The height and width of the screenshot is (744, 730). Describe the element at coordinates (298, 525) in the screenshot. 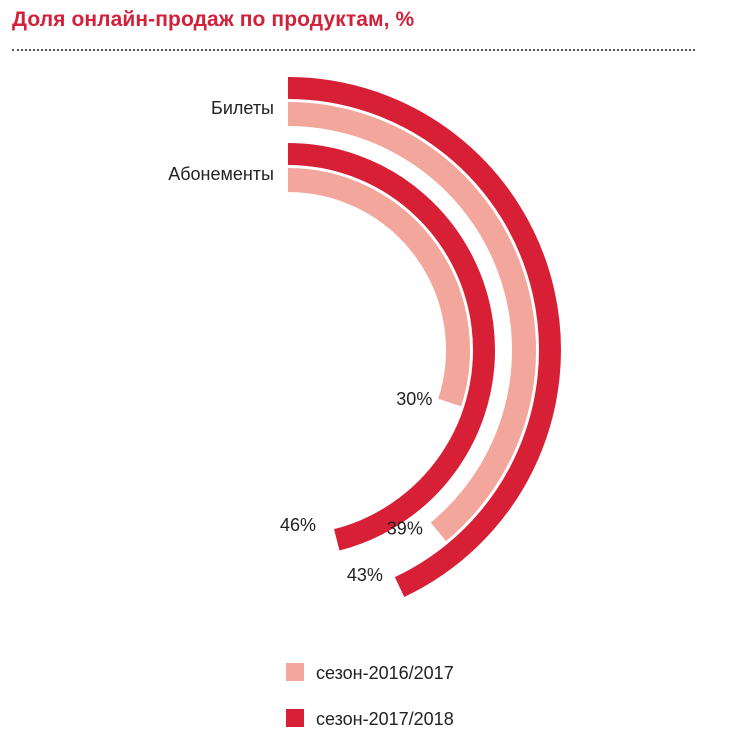

I see `value-label-абонементы-сезон-2017-2018: 46%` at that location.